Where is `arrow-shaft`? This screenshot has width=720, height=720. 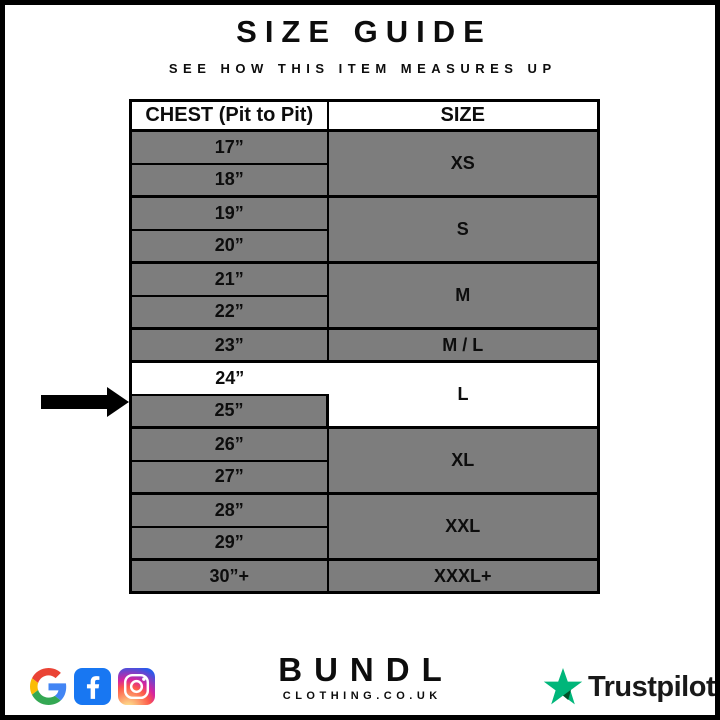 arrow-shaft is located at coordinates (74, 402).